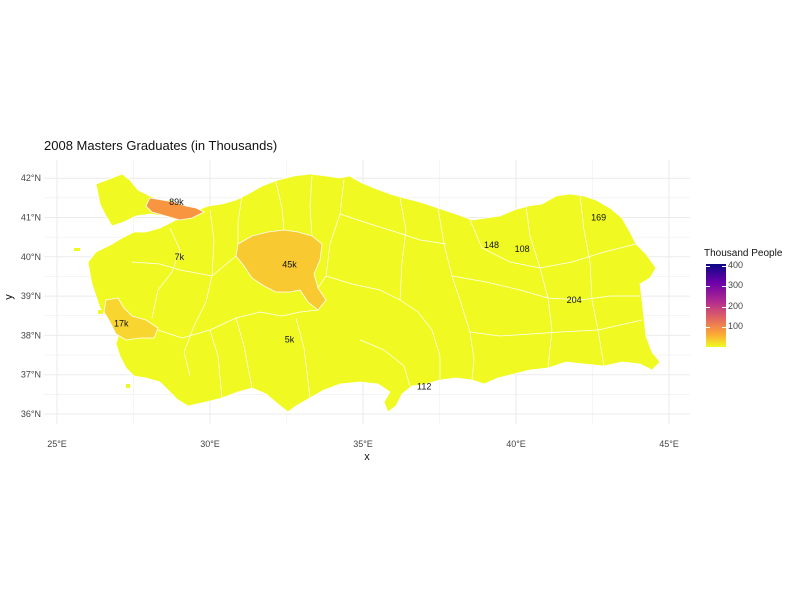 The height and width of the screenshot is (600, 800). I want to click on y-tick-label: 42°N, so click(31, 178).